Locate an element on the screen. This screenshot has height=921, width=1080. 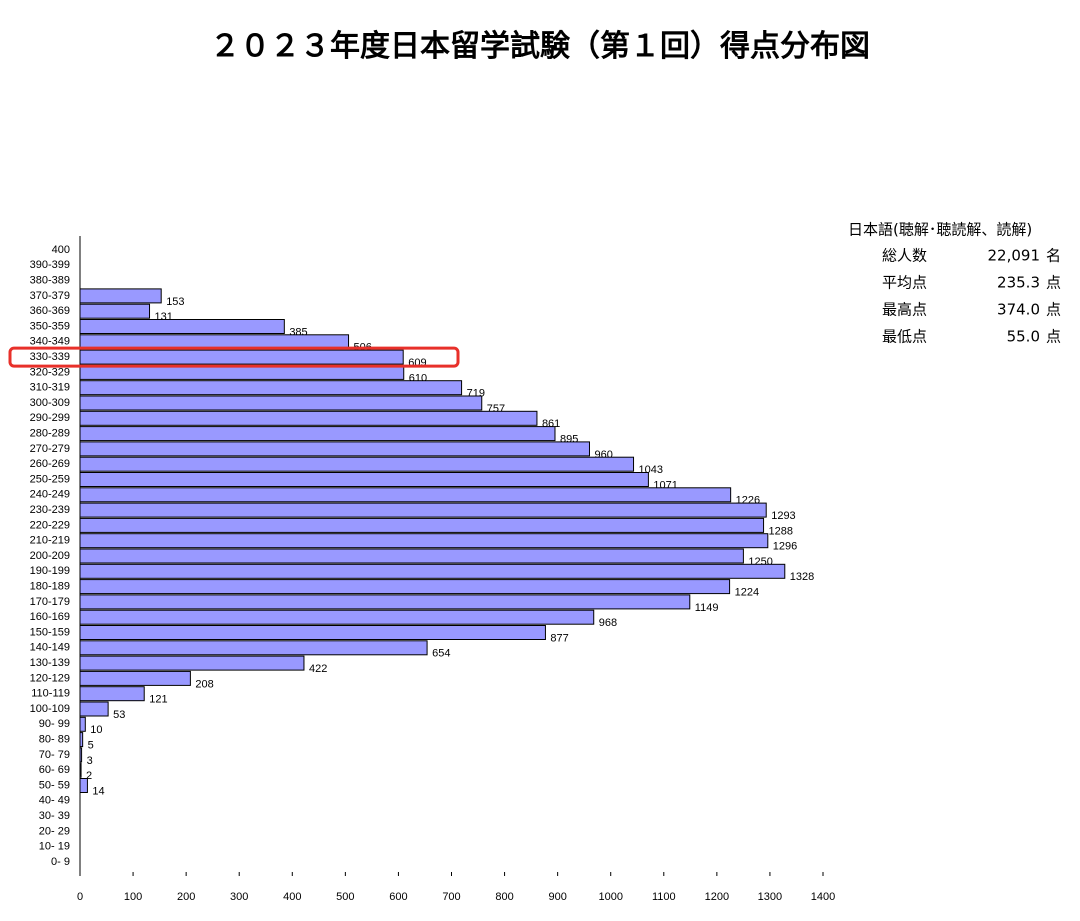
y-tick-label: 260-269 is located at coordinates (50, 464).